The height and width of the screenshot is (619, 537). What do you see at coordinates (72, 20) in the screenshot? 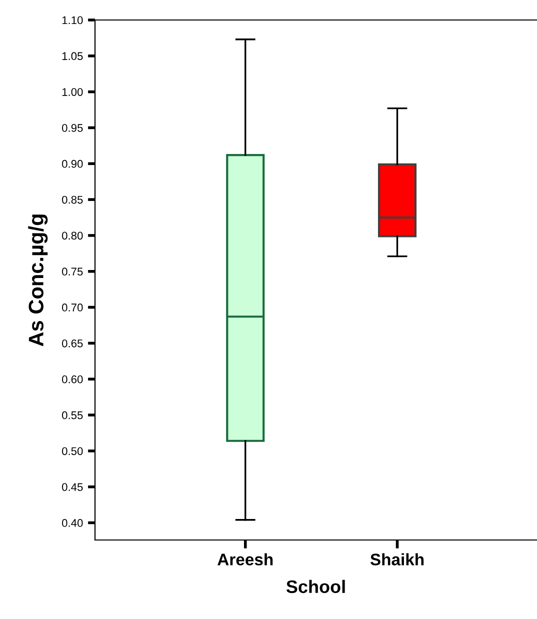
I see `y-tick-label: 1.10` at bounding box center [72, 20].